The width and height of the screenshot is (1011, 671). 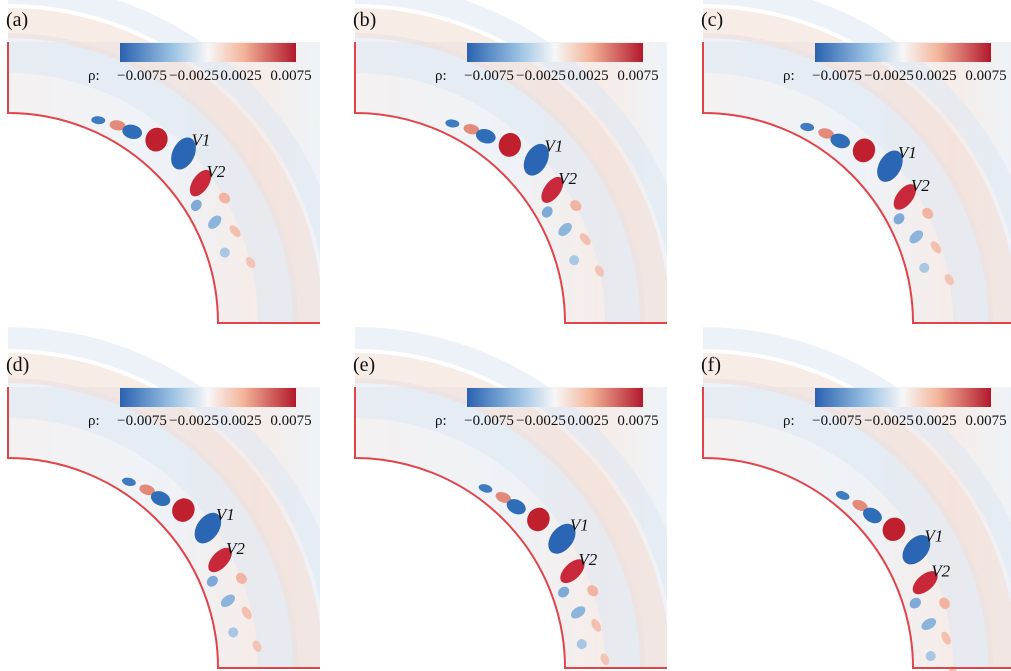 What do you see at coordinates (364, 365) in the screenshot?
I see `panel-label: (e)` at bounding box center [364, 365].